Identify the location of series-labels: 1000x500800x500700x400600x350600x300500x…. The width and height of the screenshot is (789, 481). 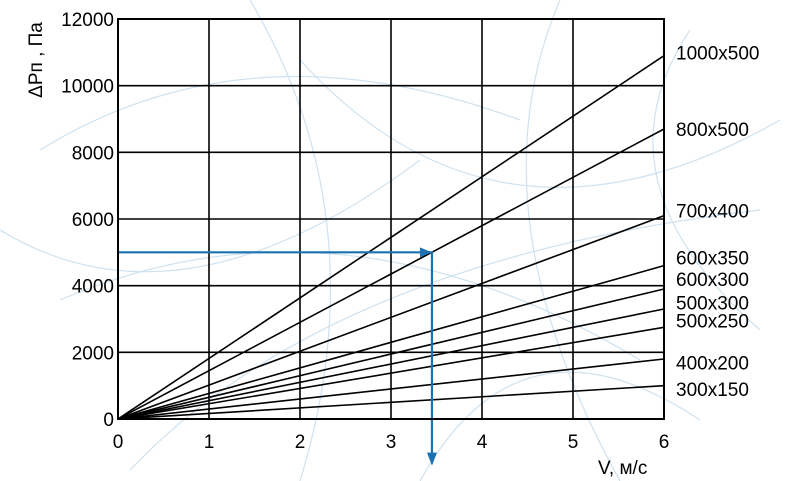
(717, 222).